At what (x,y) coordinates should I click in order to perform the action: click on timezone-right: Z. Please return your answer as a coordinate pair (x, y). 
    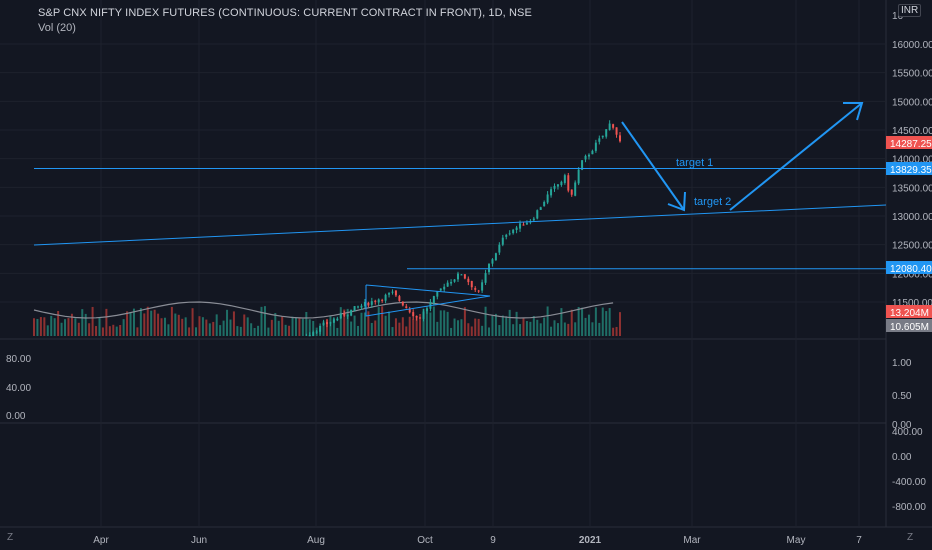
    Looking at the image, I should click on (910, 537).